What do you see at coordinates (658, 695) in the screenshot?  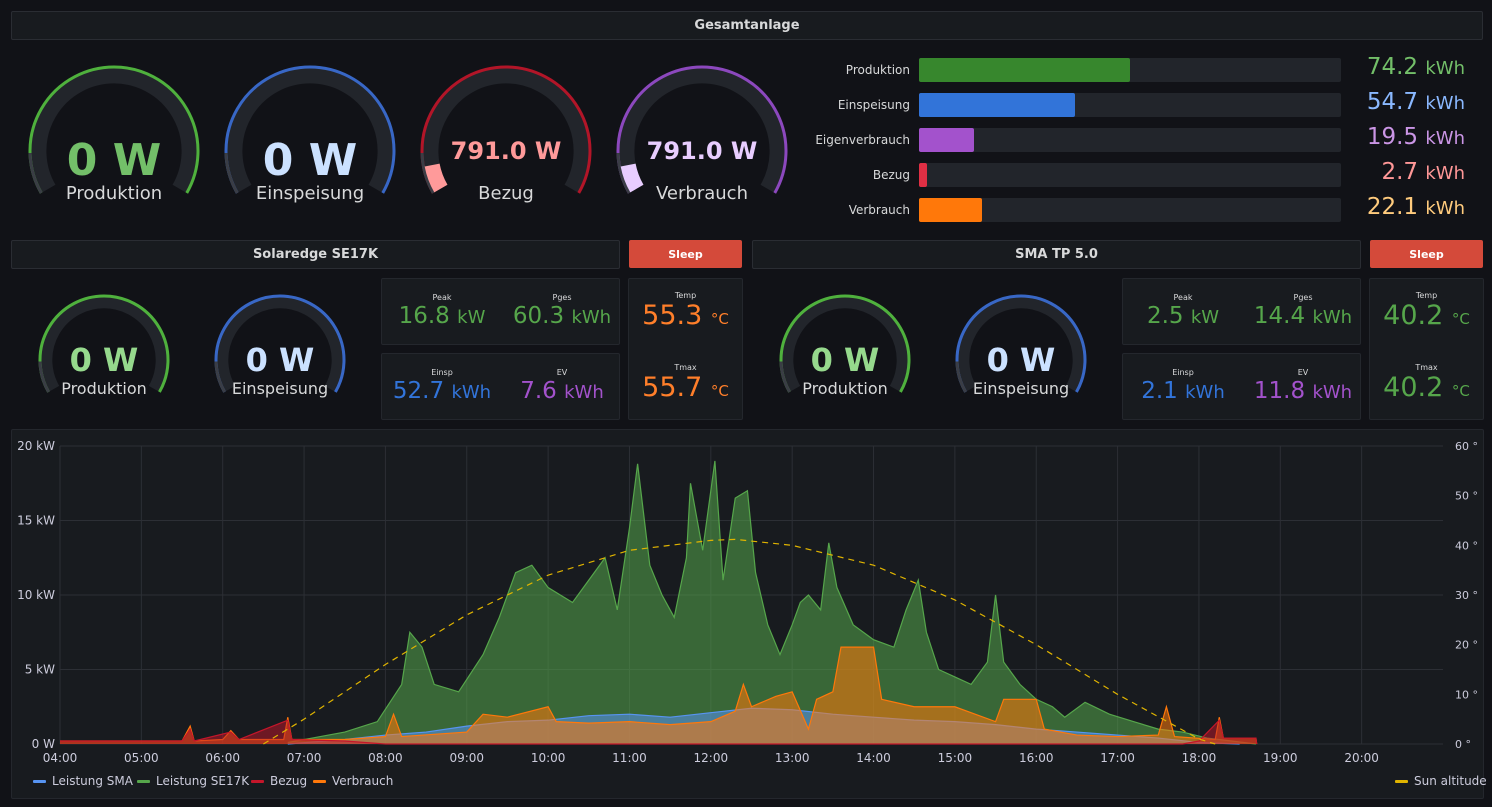 I see `series-area-verbrauch` at bounding box center [658, 695].